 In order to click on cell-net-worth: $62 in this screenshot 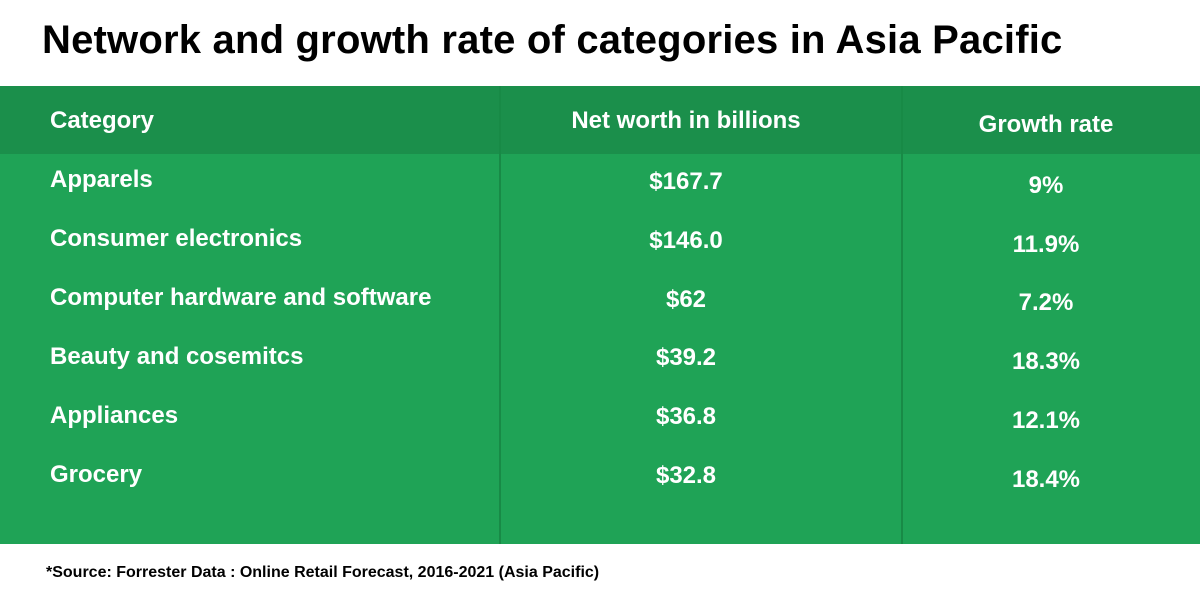, I will do `click(686, 299)`.